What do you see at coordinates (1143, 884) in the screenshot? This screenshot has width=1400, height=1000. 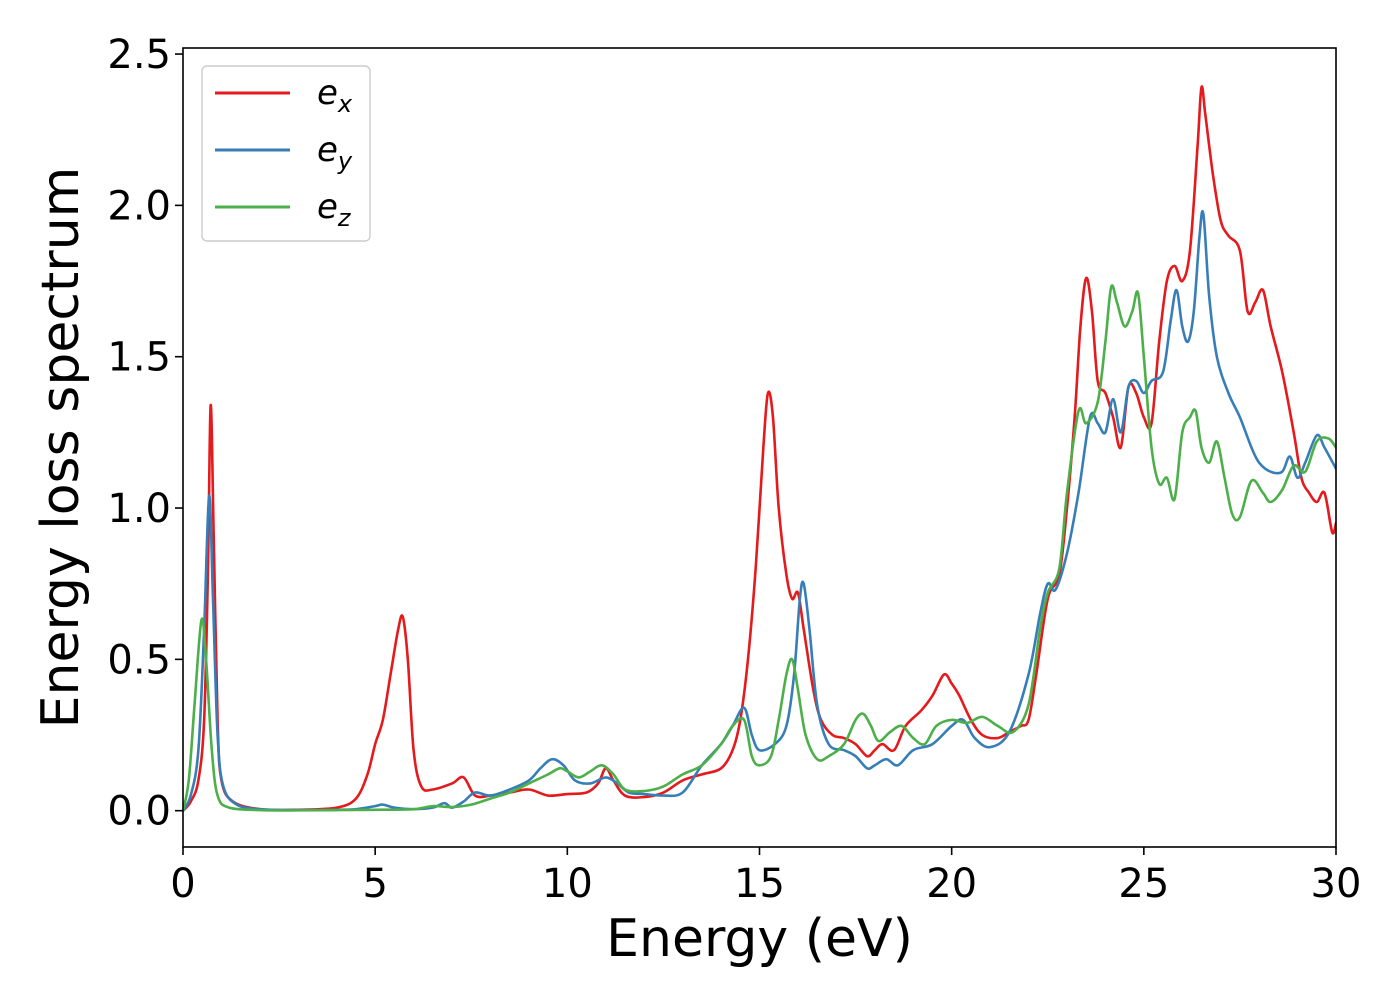 I see `x-tick-label: 25` at bounding box center [1143, 884].